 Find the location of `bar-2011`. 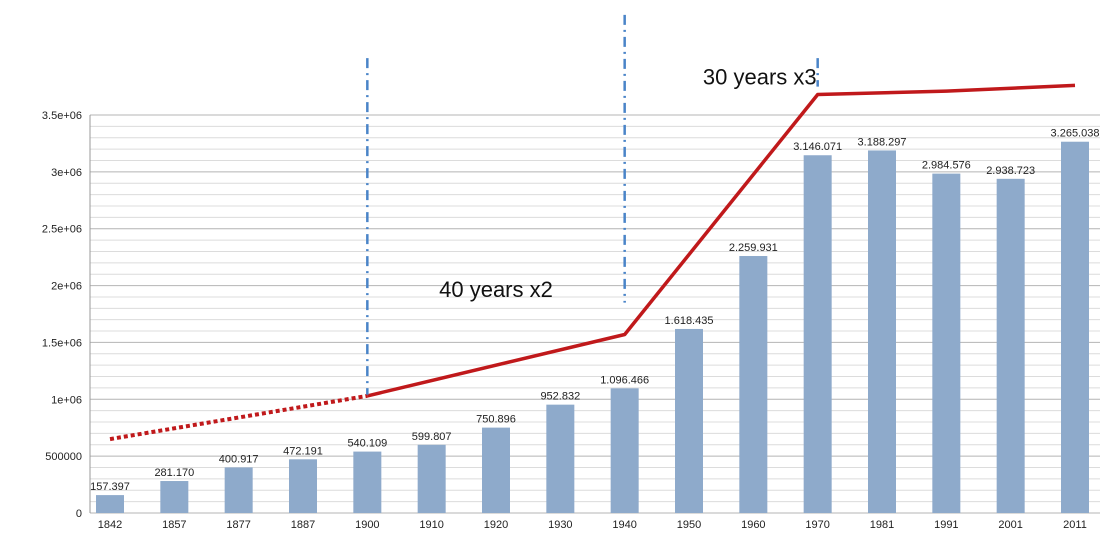

bar-2011 is located at coordinates (1075, 327).